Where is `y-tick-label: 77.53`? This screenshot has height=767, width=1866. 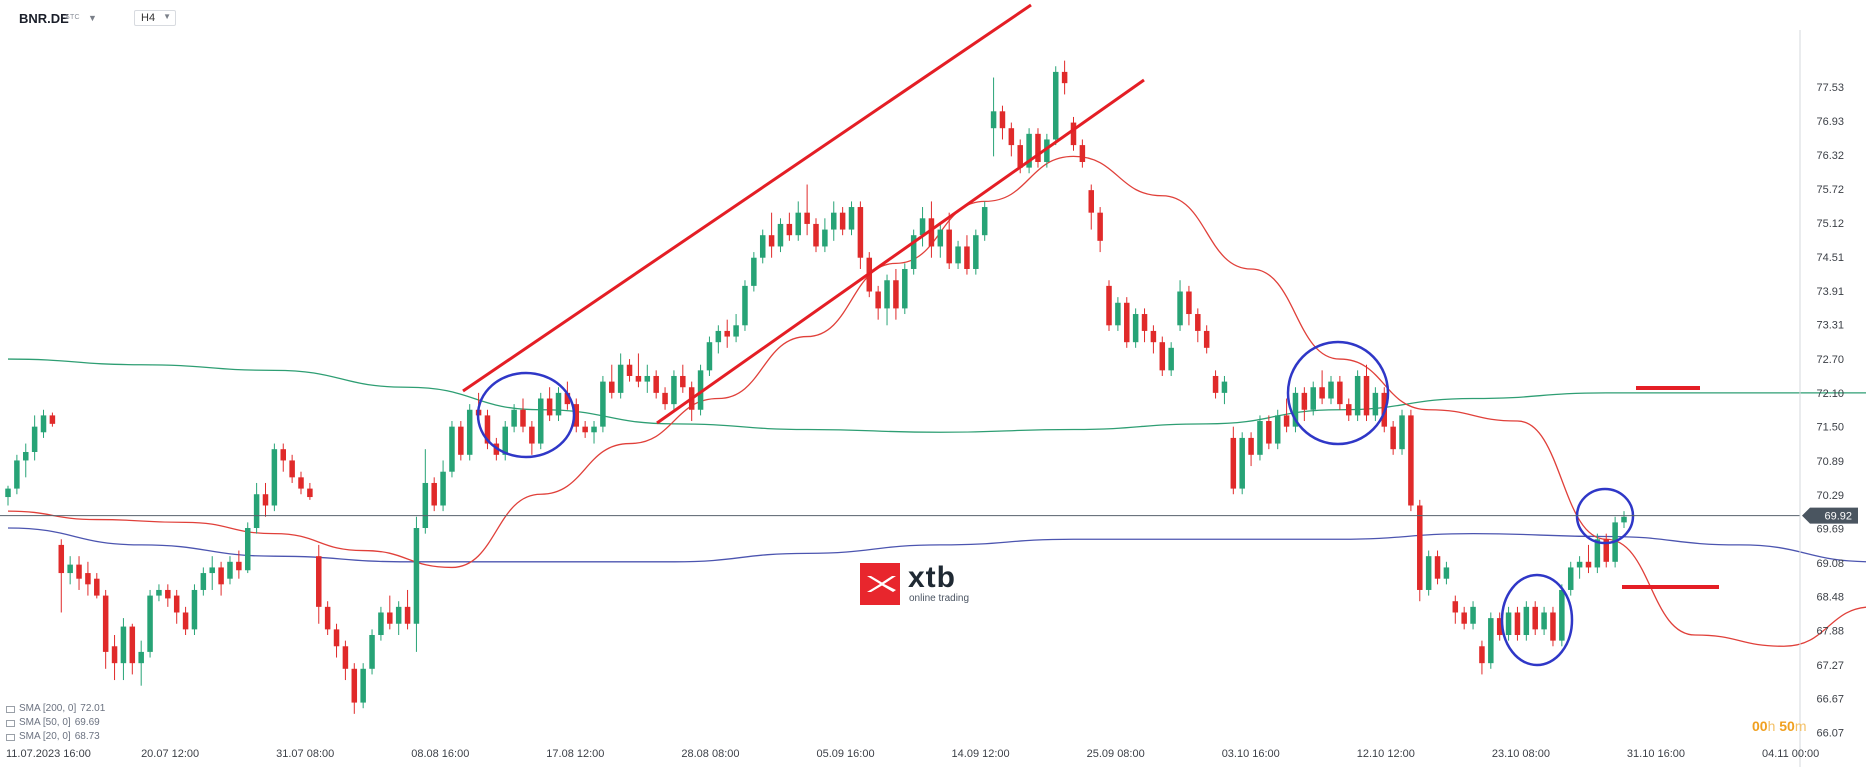 y-tick-label: 77.53 is located at coordinates (1830, 88).